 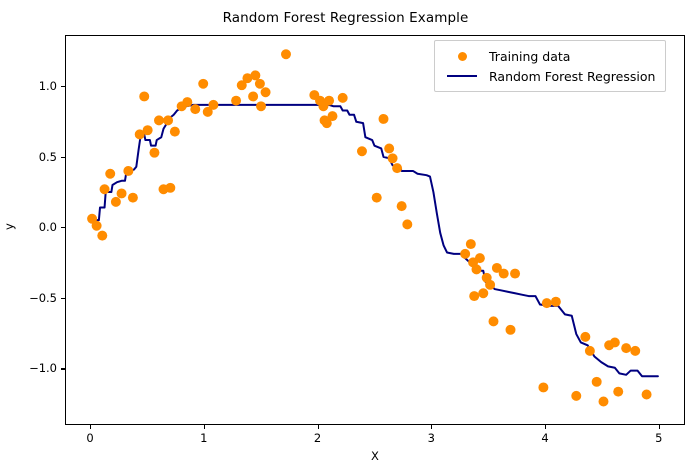 What do you see at coordinates (47, 227) in the screenshot?
I see `y-tick-label: 0.0` at bounding box center [47, 227].